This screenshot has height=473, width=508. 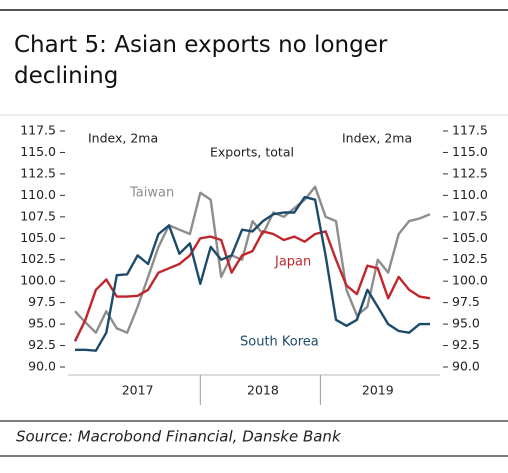 What do you see at coordinates (279, 342) in the screenshot?
I see `series-label: South Korea` at bounding box center [279, 342].